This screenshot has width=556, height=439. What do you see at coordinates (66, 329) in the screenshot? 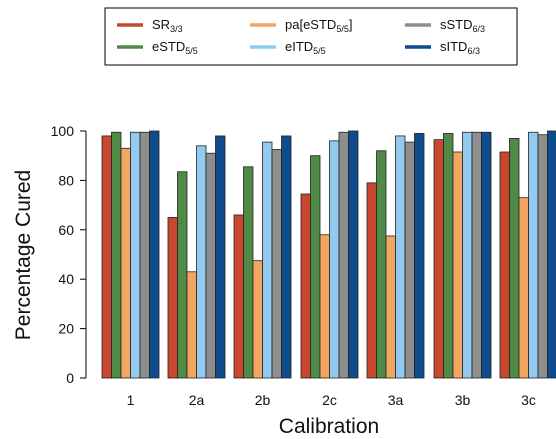
I see `y-tick-label: 20` at bounding box center [66, 329].